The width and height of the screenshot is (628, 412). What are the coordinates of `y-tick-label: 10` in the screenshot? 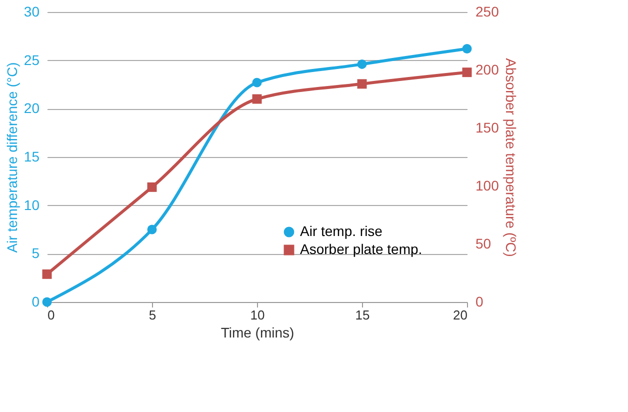 It's located at (32, 204).